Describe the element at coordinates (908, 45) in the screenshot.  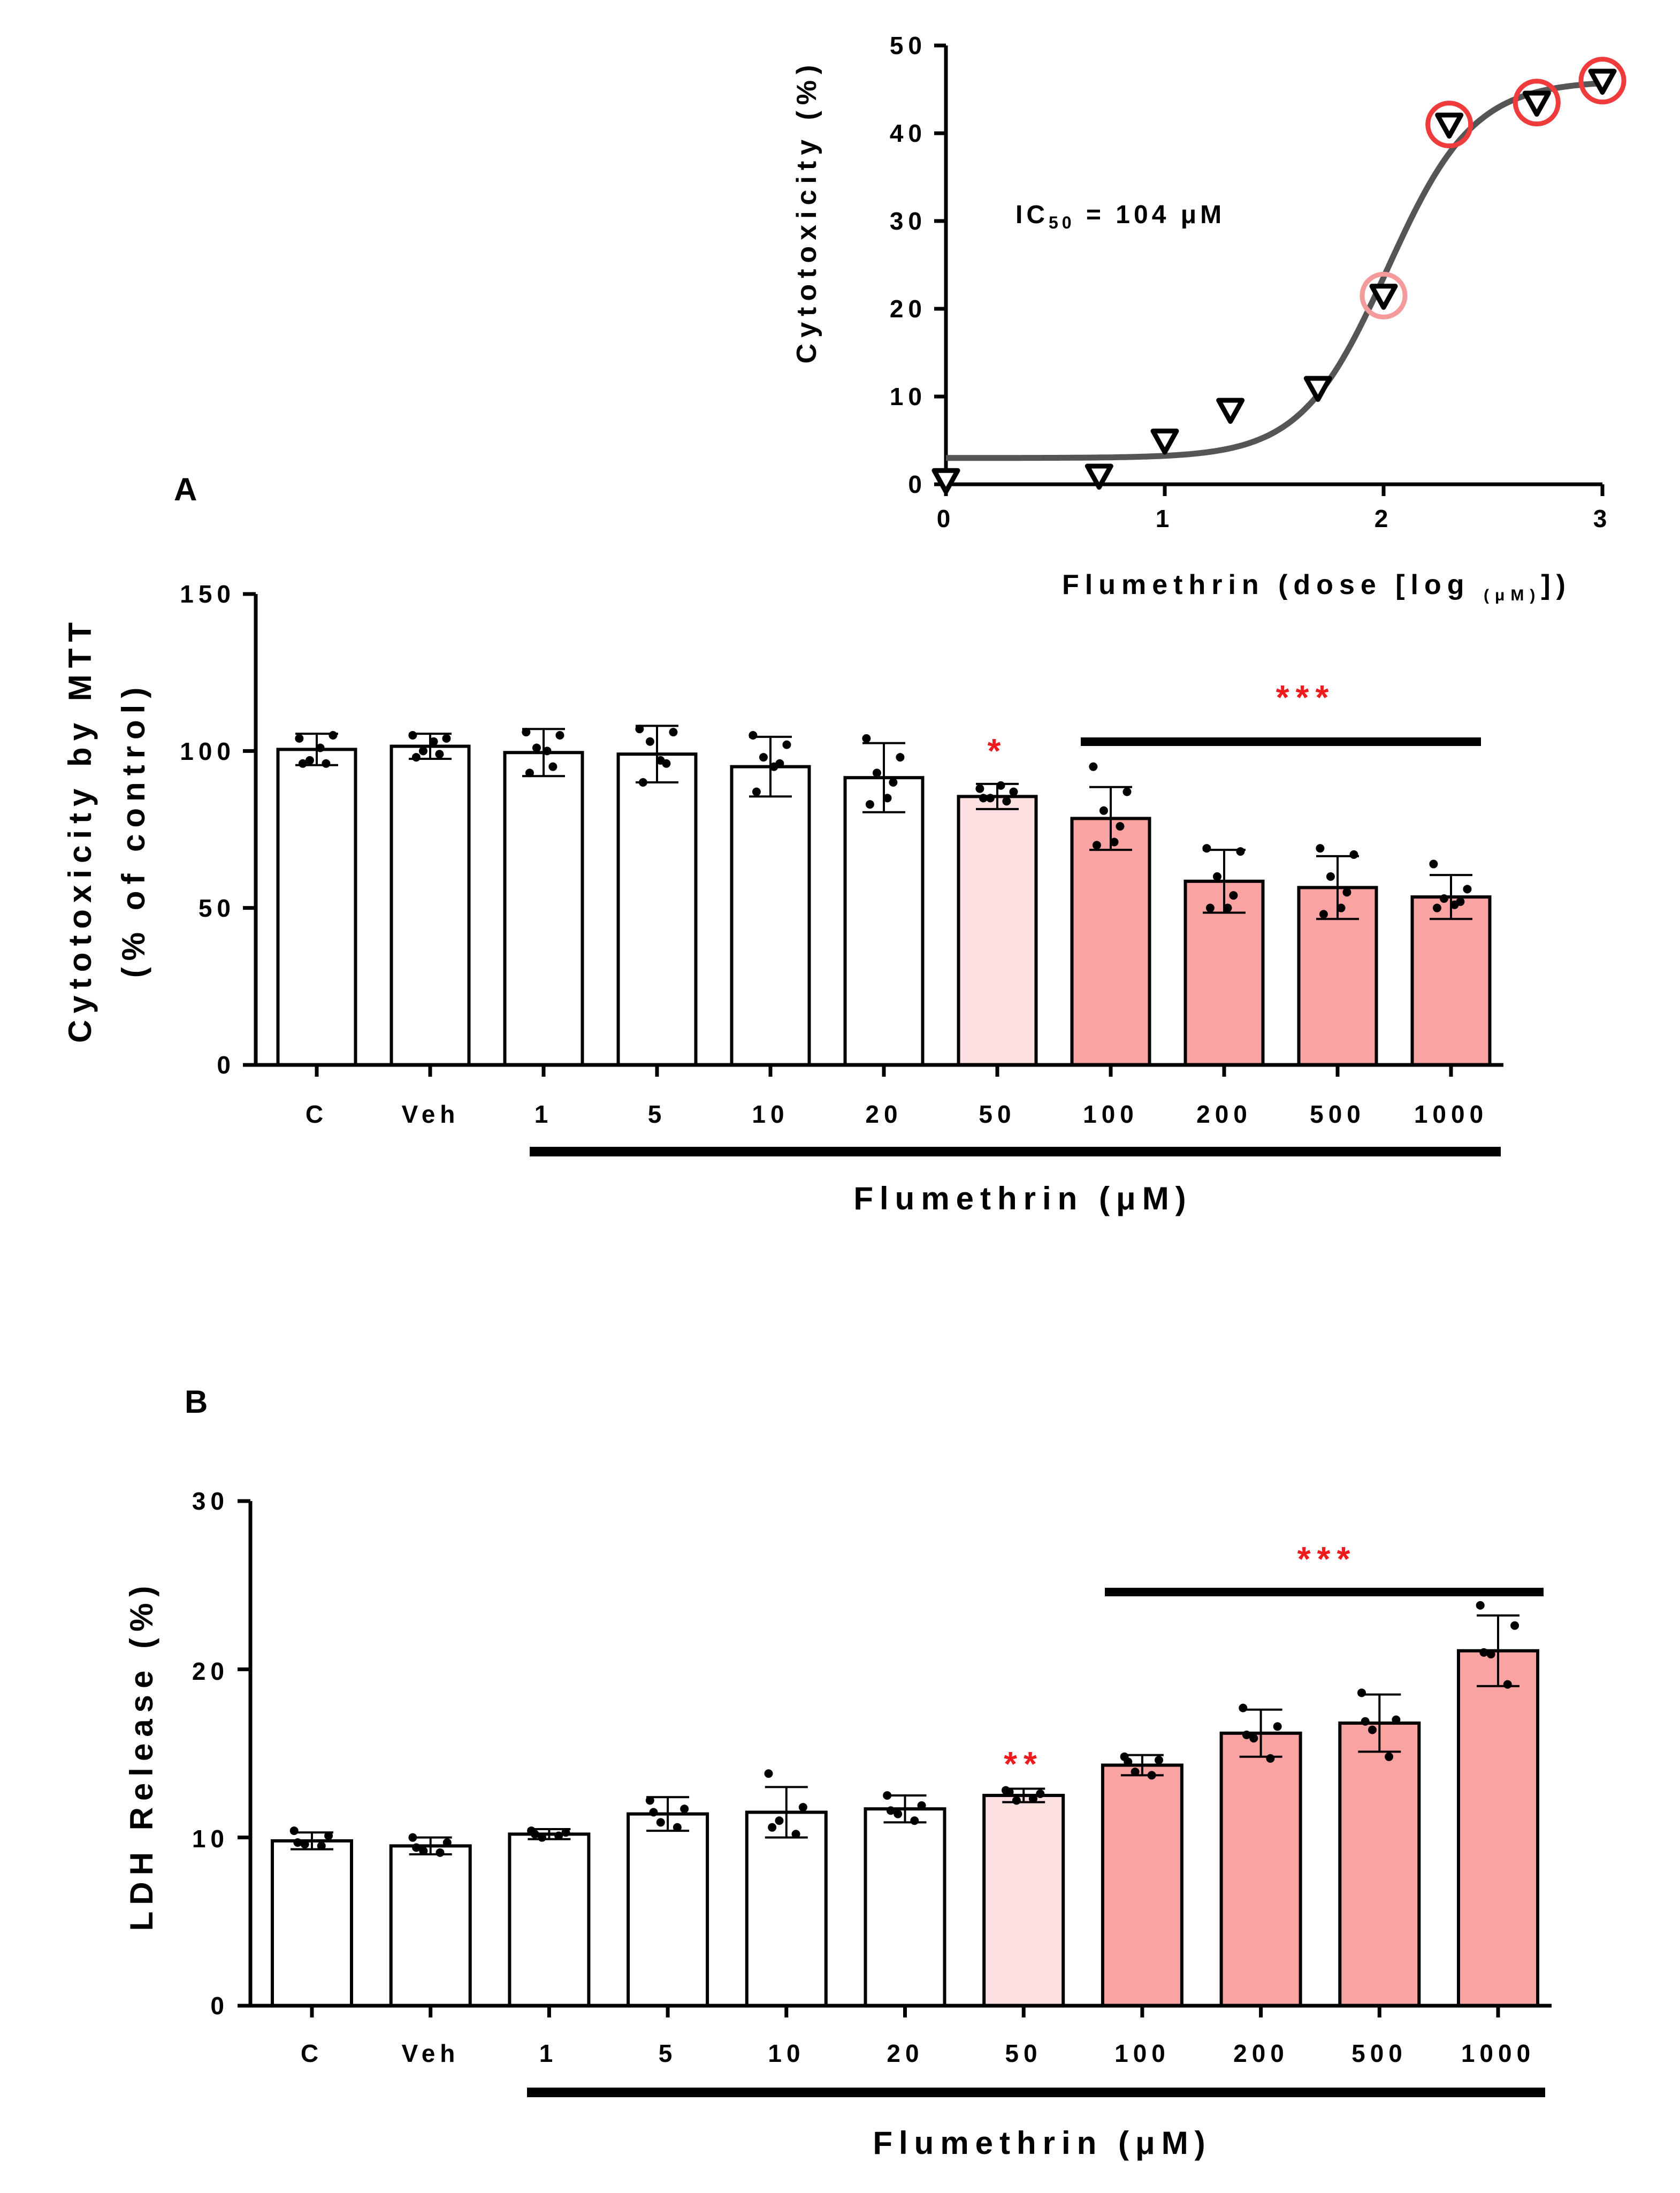
I see `inset-y-tick-label: 50` at that location.